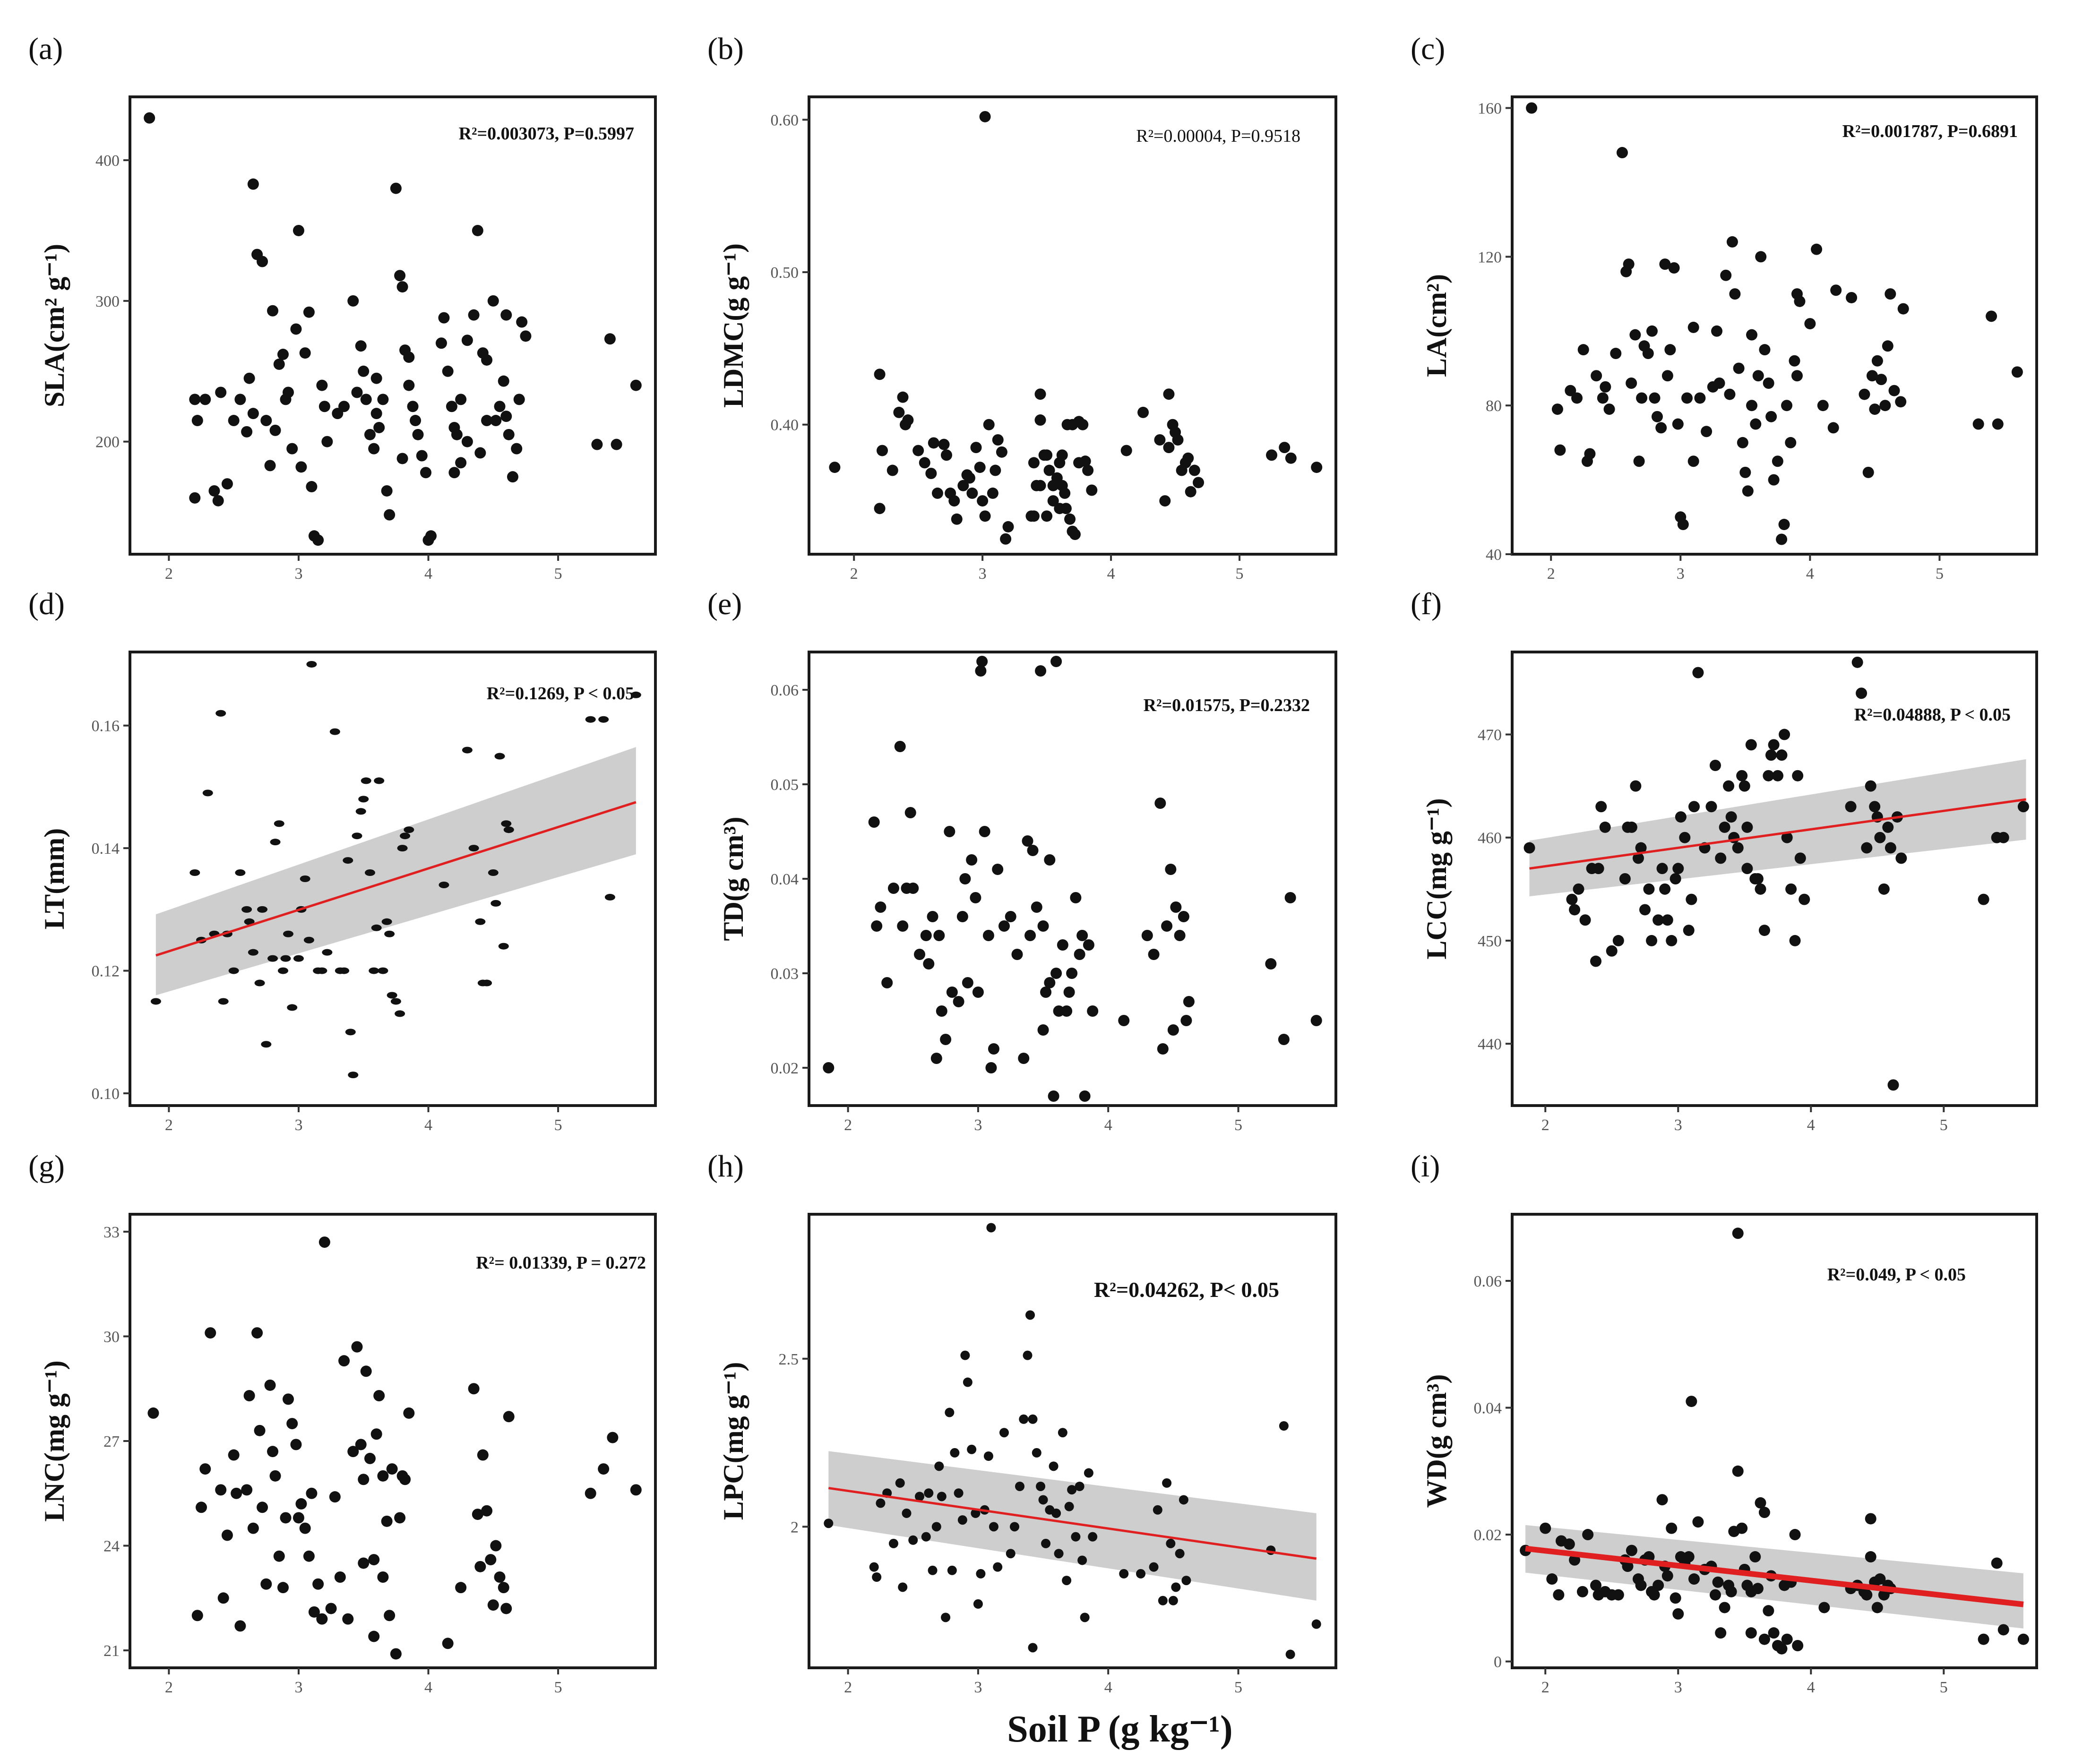 This screenshot has width=2100, height=1759. Describe the element at coordinates (112, 1441) in the screenshot. I see `y-tick-label: 27` at that location.